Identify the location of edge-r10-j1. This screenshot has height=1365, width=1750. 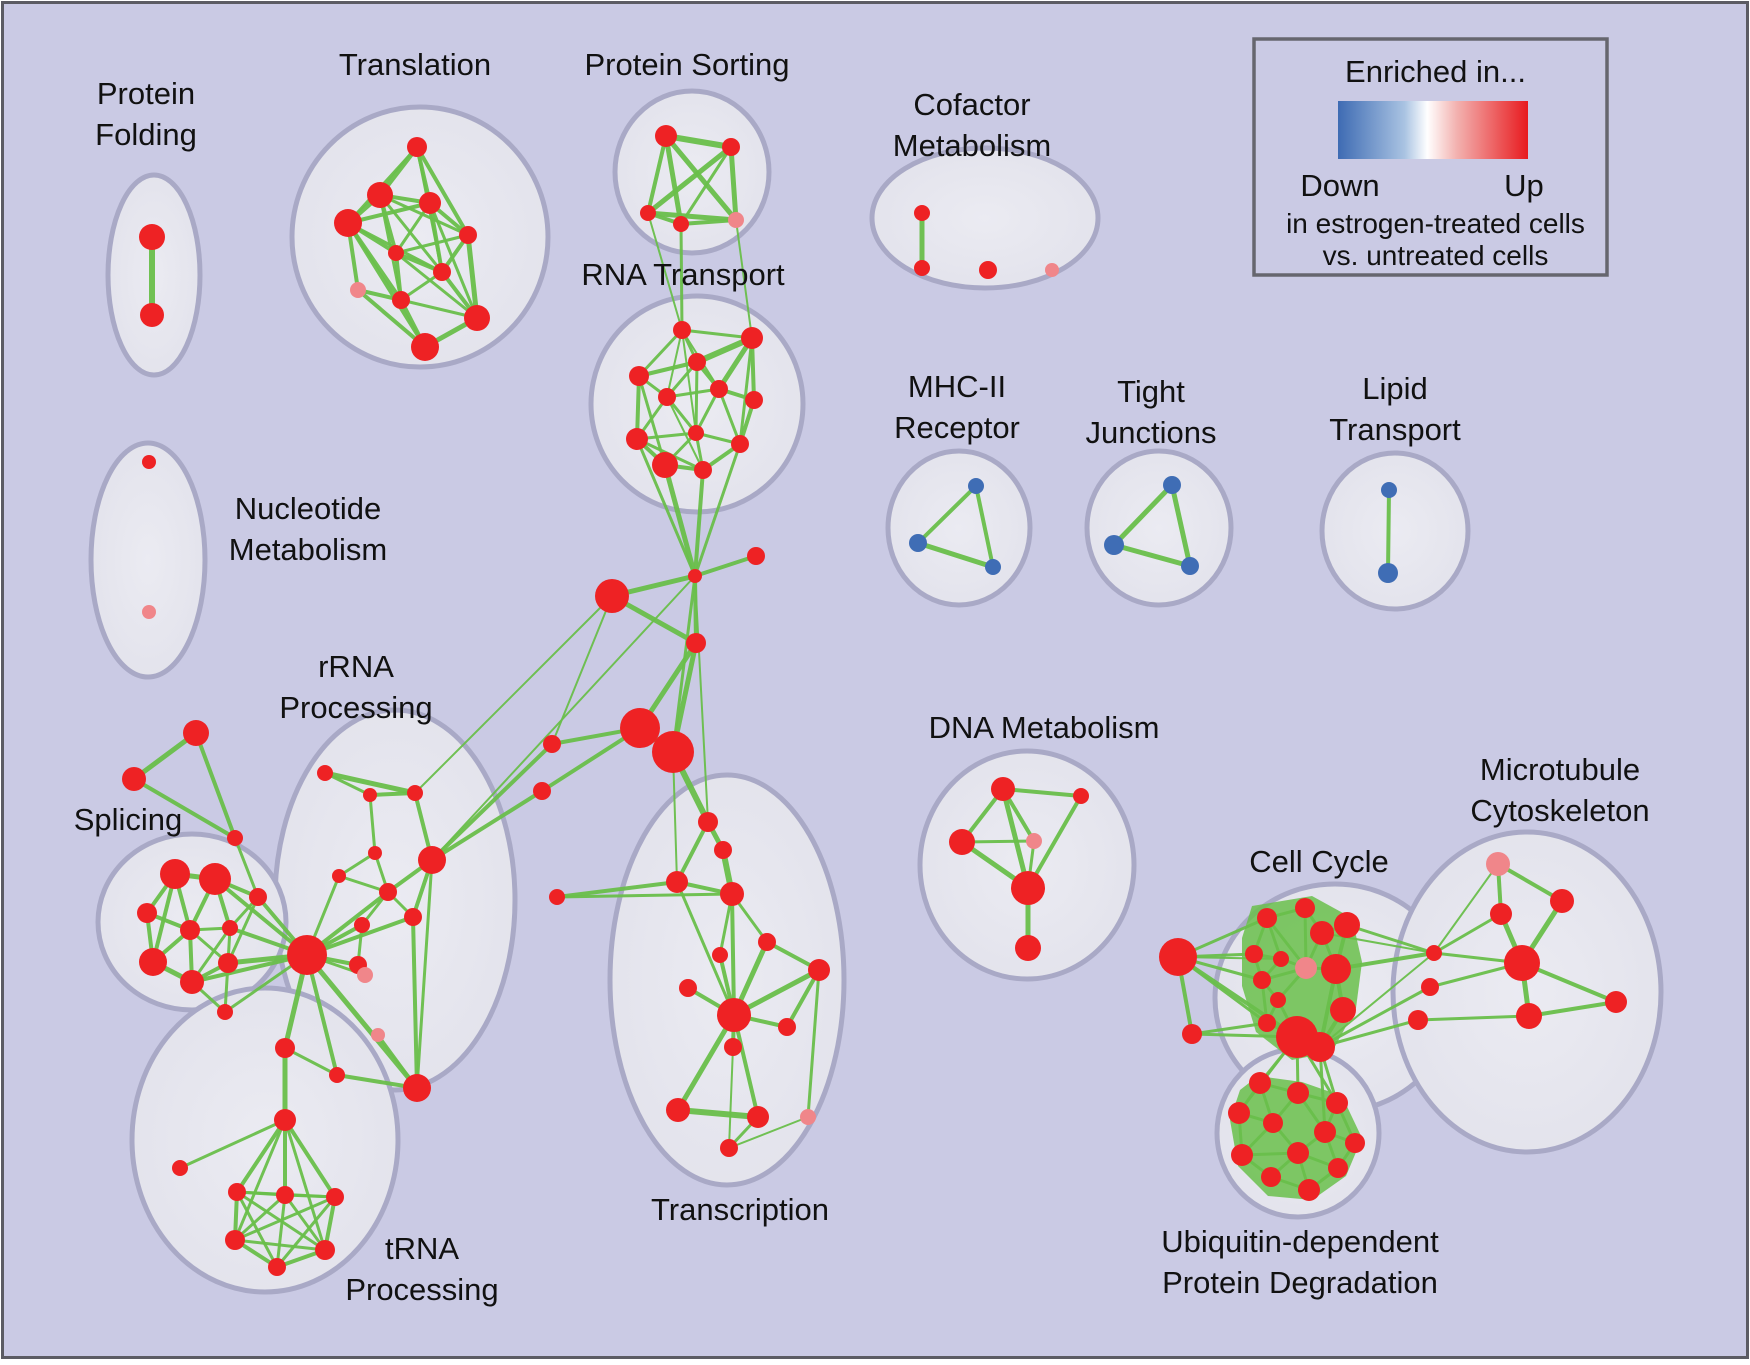
(717, 510).